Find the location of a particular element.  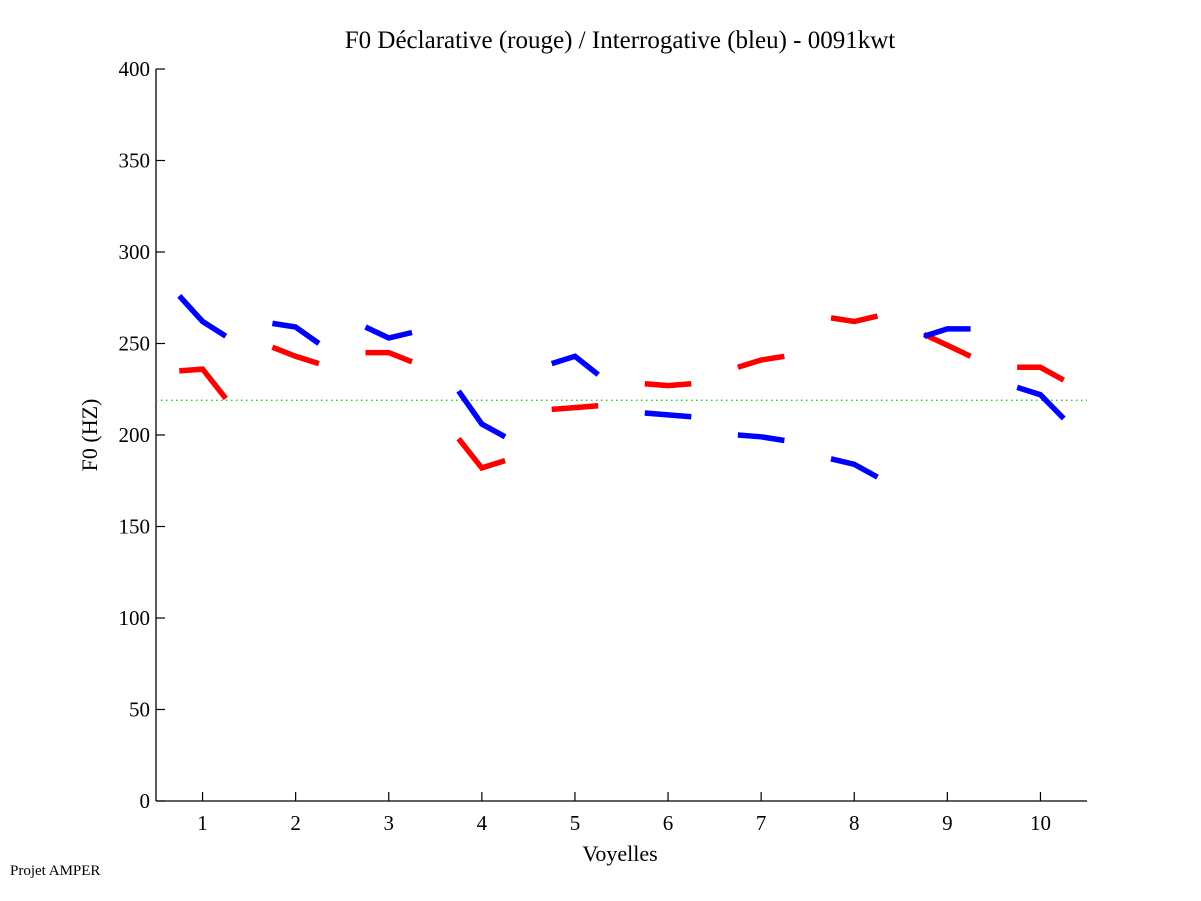

x-tick-label: 10 is located at coordinates (1040, 823).